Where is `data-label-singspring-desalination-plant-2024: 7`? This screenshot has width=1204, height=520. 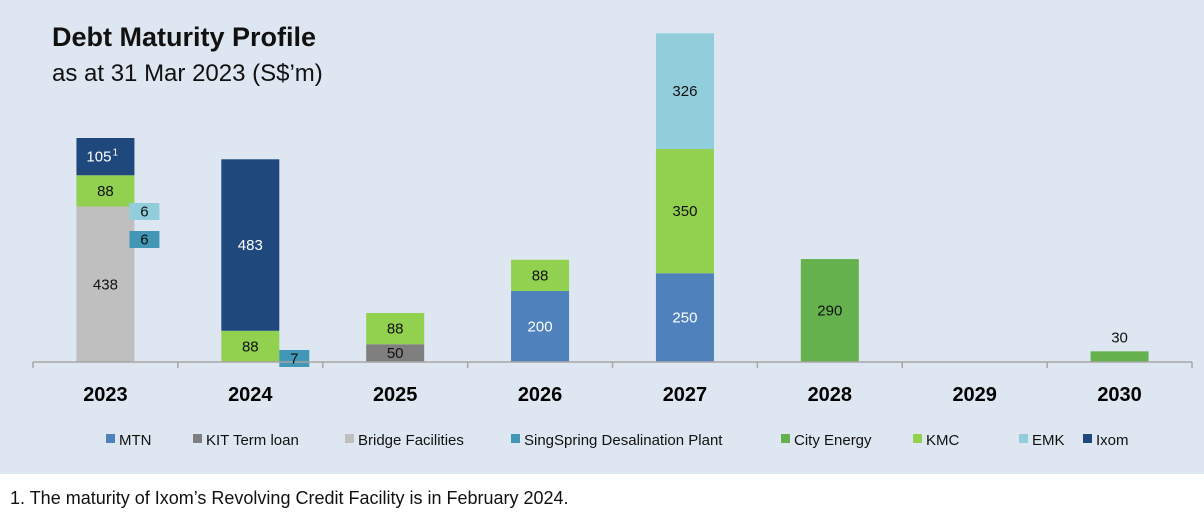 data-label-singspring-desalination-plant-2024: 7 is located at coordinates (294, 359).